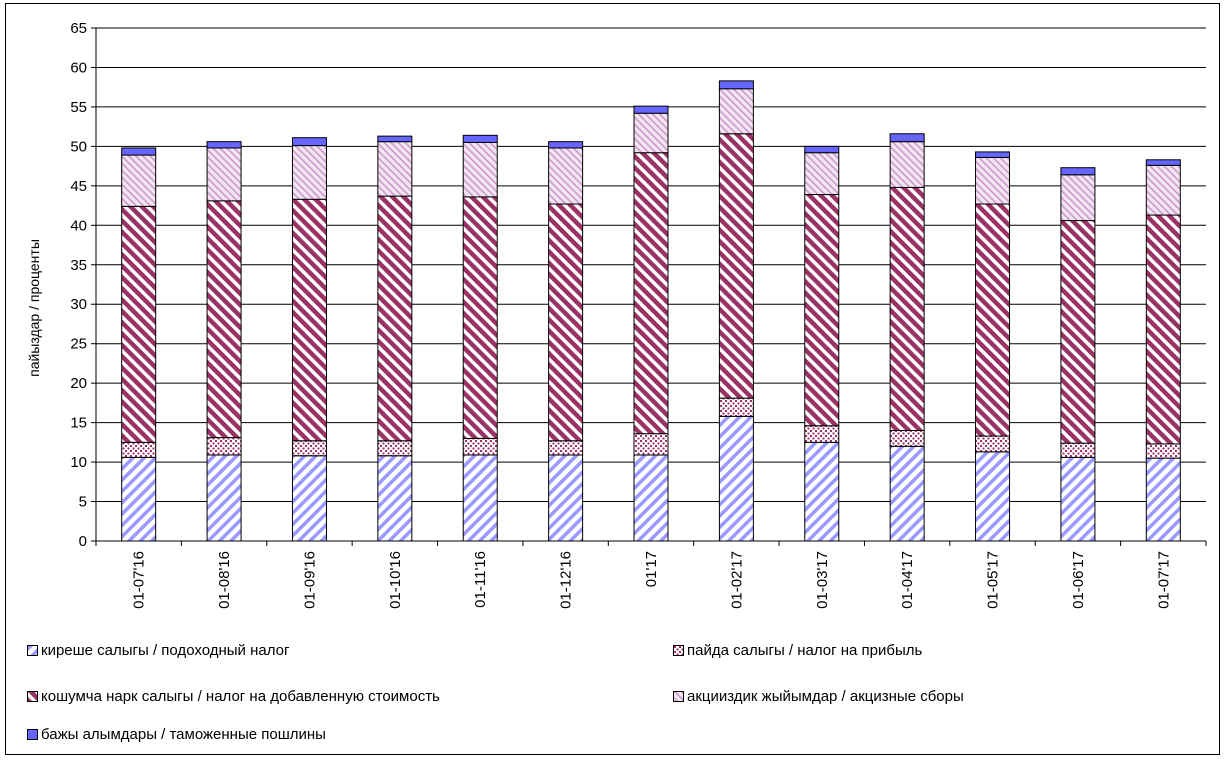 The width and height of the screenshot is (1227, 760). I want to click on y-tick-label: 30, so click(78, 304).